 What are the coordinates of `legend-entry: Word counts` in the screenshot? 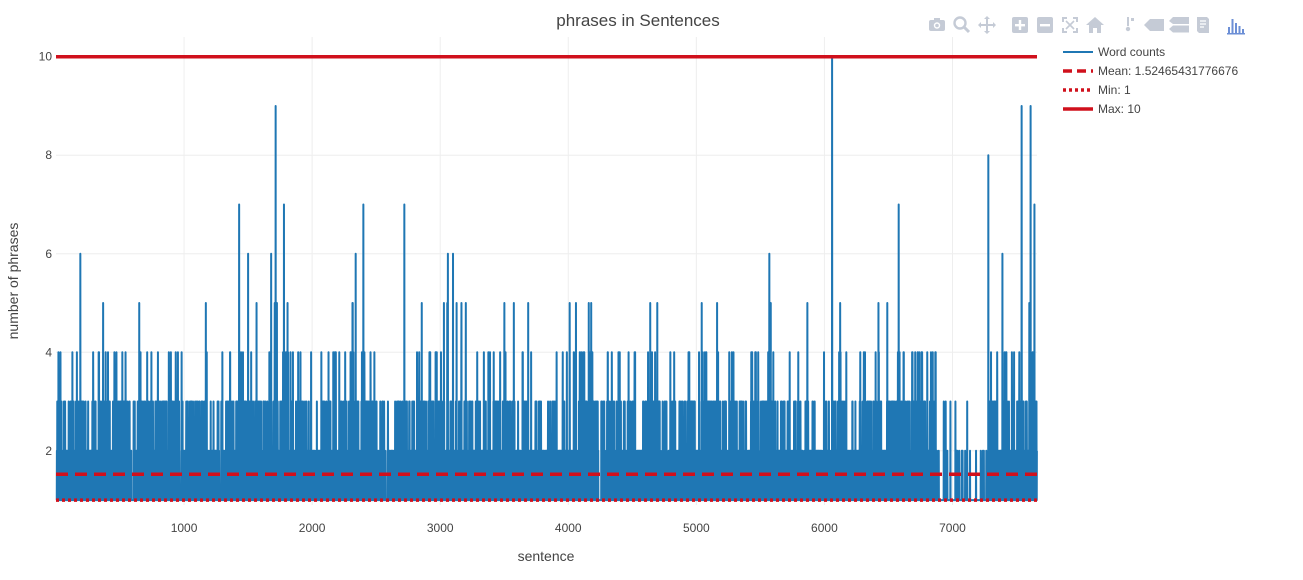 It's located at (1131, 52).